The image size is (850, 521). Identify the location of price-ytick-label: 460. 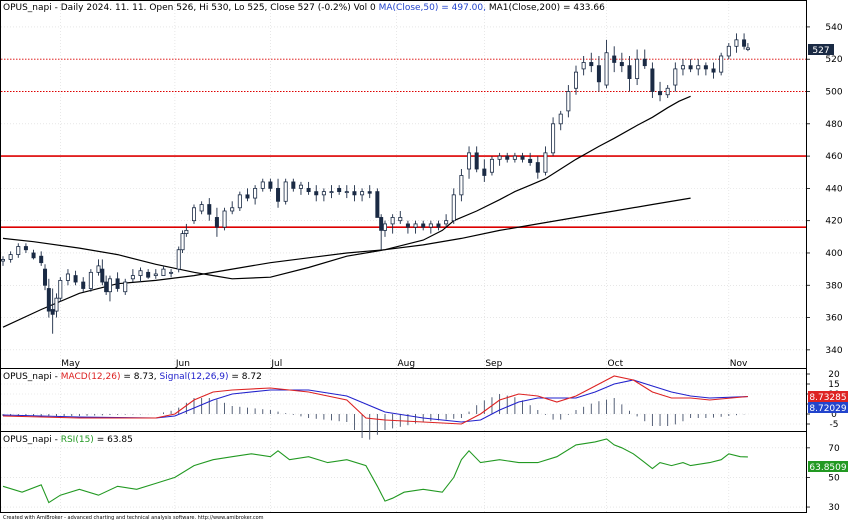
(833, 157).